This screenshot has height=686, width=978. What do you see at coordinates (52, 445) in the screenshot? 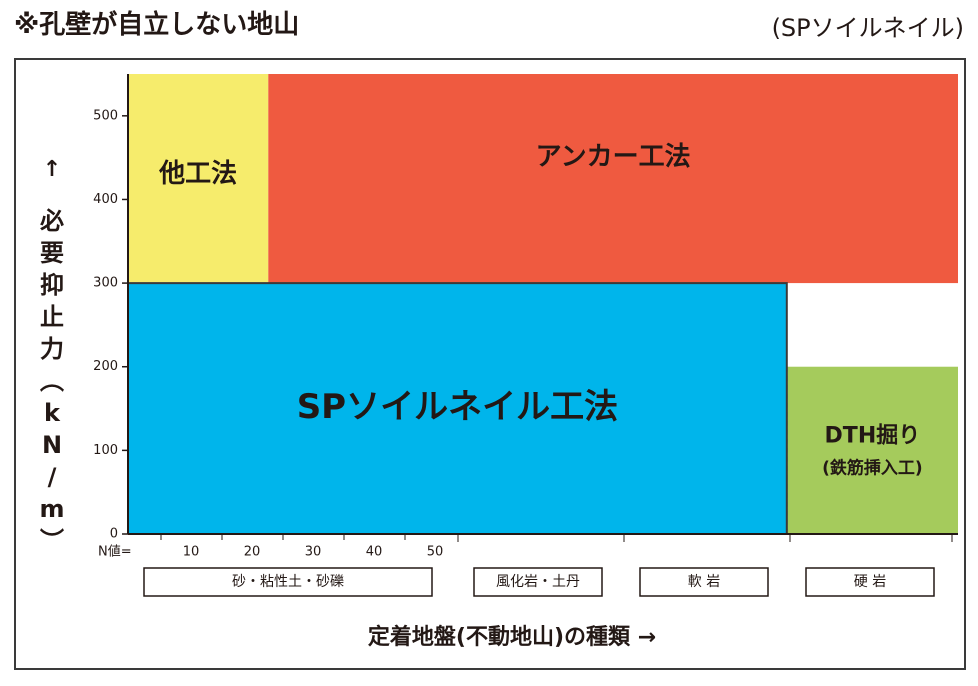
I see `y-axis-label-char: N` at bounding box center [52, 445].